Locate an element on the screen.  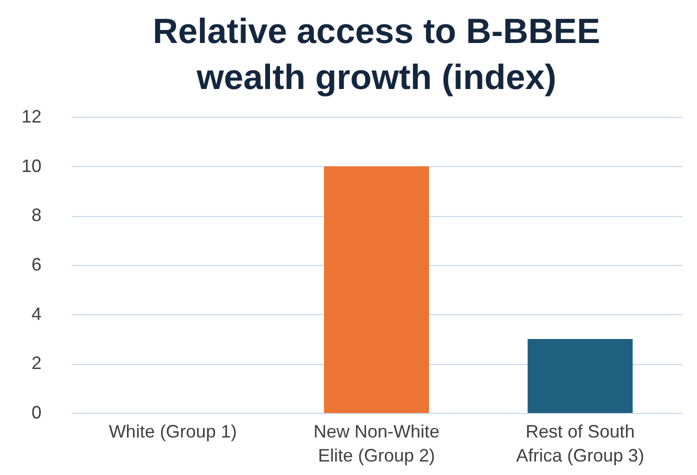
y-tick-label: 10 is located at coordinates (31, 166).